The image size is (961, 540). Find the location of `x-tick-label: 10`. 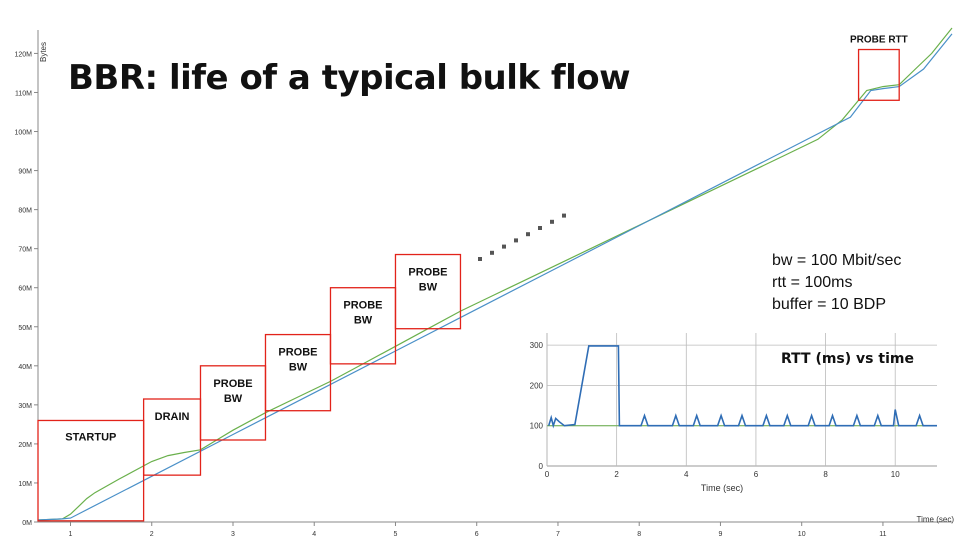

x-tick-label: 10 is located at coordinates (802, 534).